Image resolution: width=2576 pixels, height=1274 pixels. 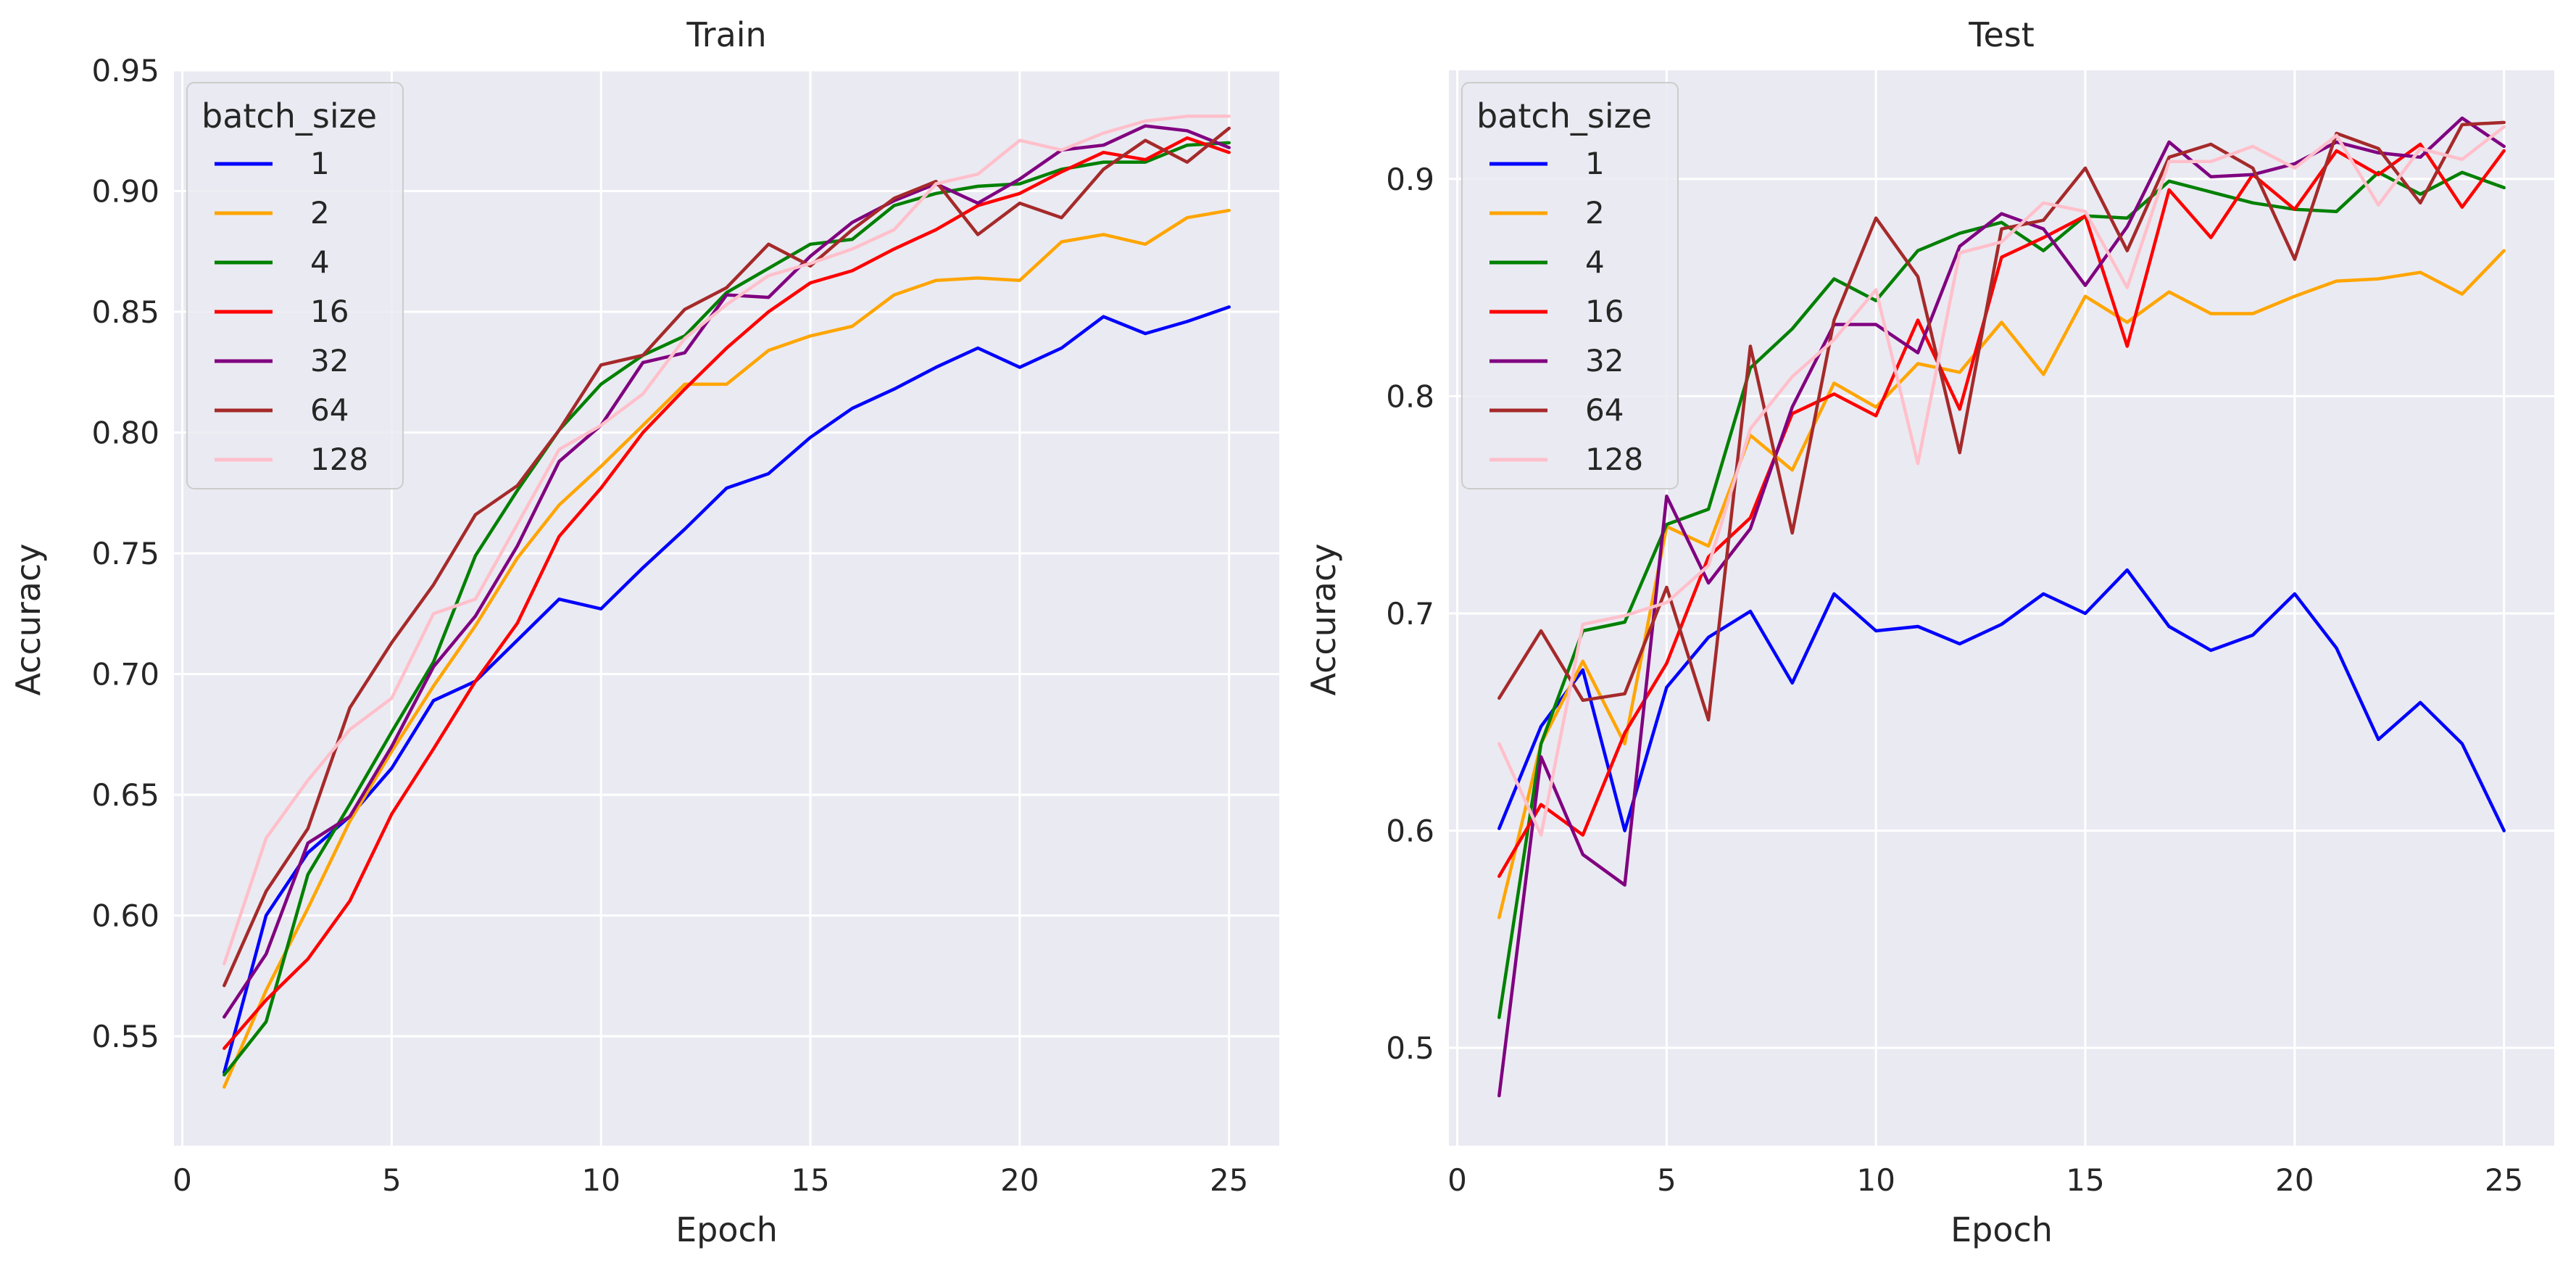 What do you see at coordinates (125, 192) in the screenshot?
I see `train-y-tick-label: 0.90` at bounding box center [125, 192].